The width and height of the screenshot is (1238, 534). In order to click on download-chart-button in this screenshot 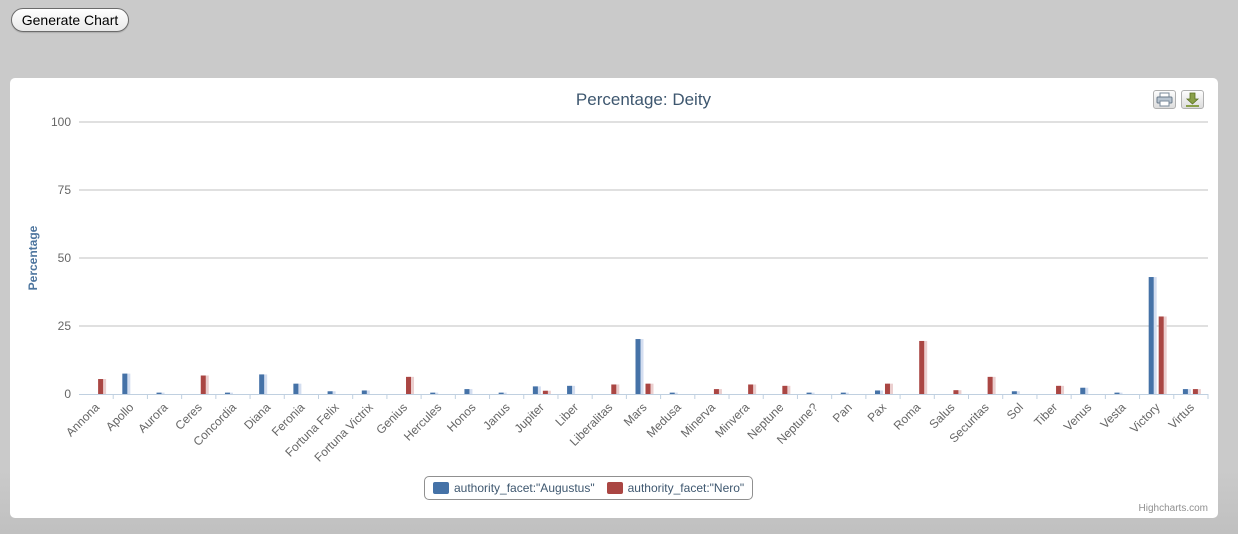, I will do `click(1192, 99)`.